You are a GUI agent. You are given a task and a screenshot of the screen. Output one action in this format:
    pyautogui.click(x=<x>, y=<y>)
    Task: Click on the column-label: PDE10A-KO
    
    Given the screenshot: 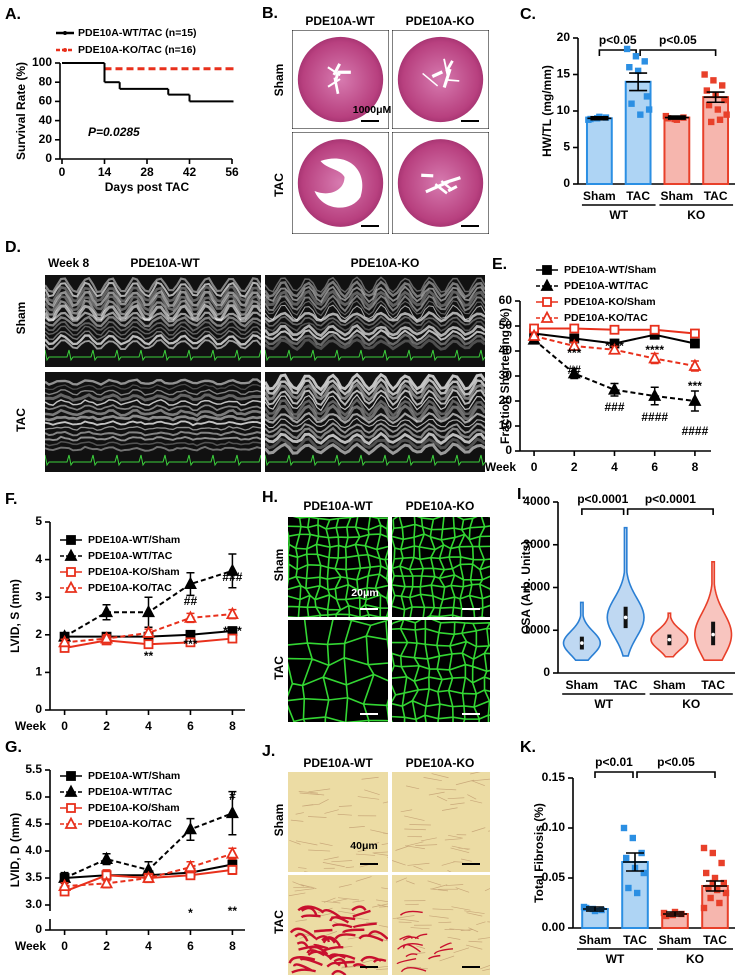 What is the action you would take?
    pyautogui.click(x=385, y=263)
    